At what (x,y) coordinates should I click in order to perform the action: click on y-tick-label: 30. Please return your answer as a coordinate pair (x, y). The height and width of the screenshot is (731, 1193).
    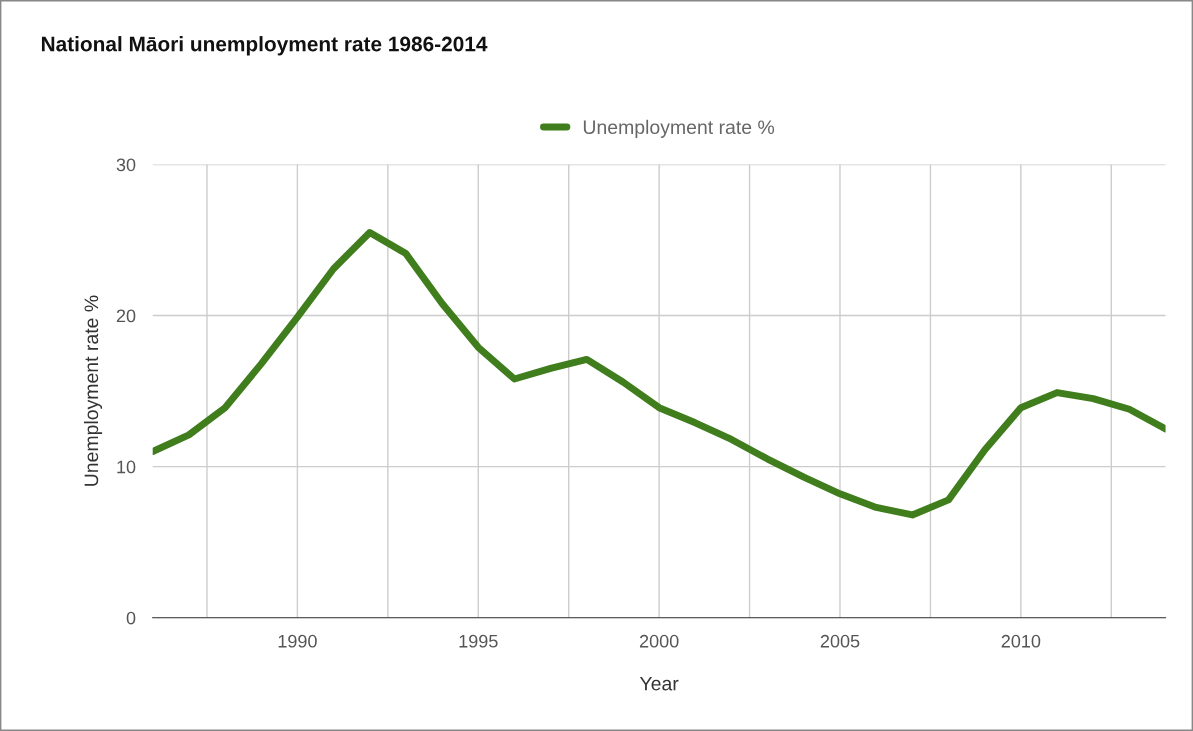
    Looking at the image, I should click on (126, 165).